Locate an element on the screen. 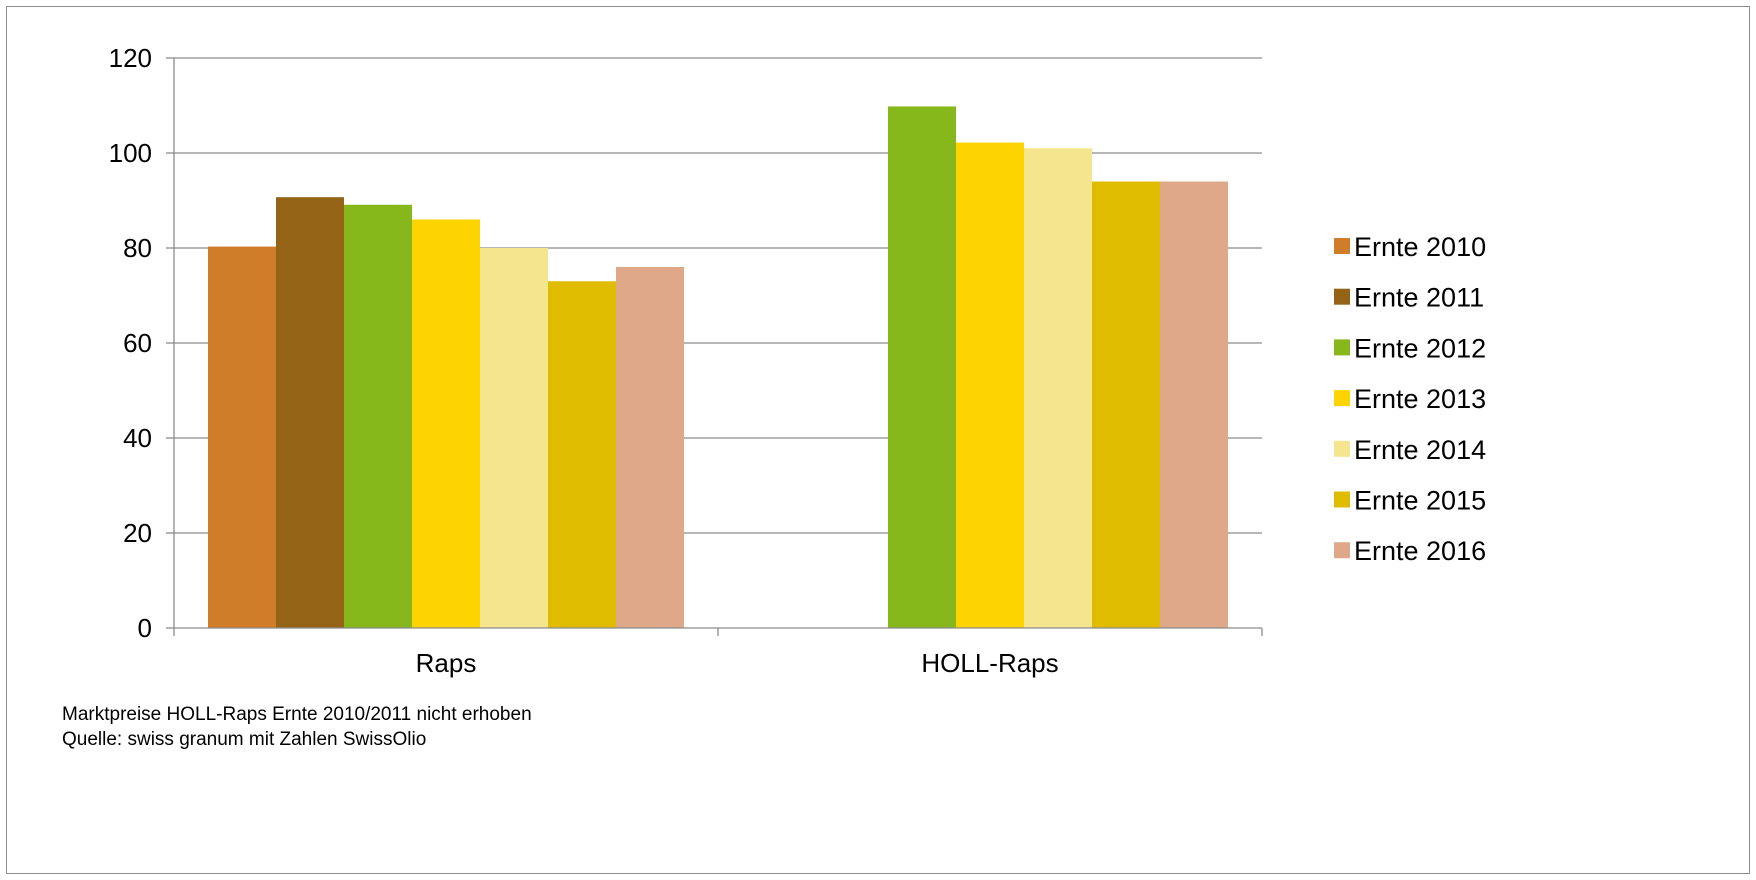  x-tick-label-holl-raps: HOLL-Raps is located at coordinates (989, 663).